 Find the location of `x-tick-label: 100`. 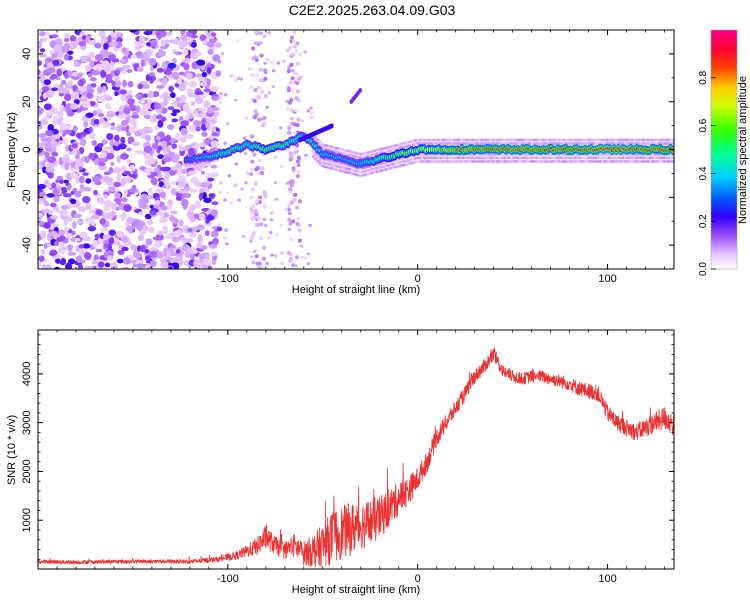

x-tick-label: 100 is located at coordinates (607, 279).